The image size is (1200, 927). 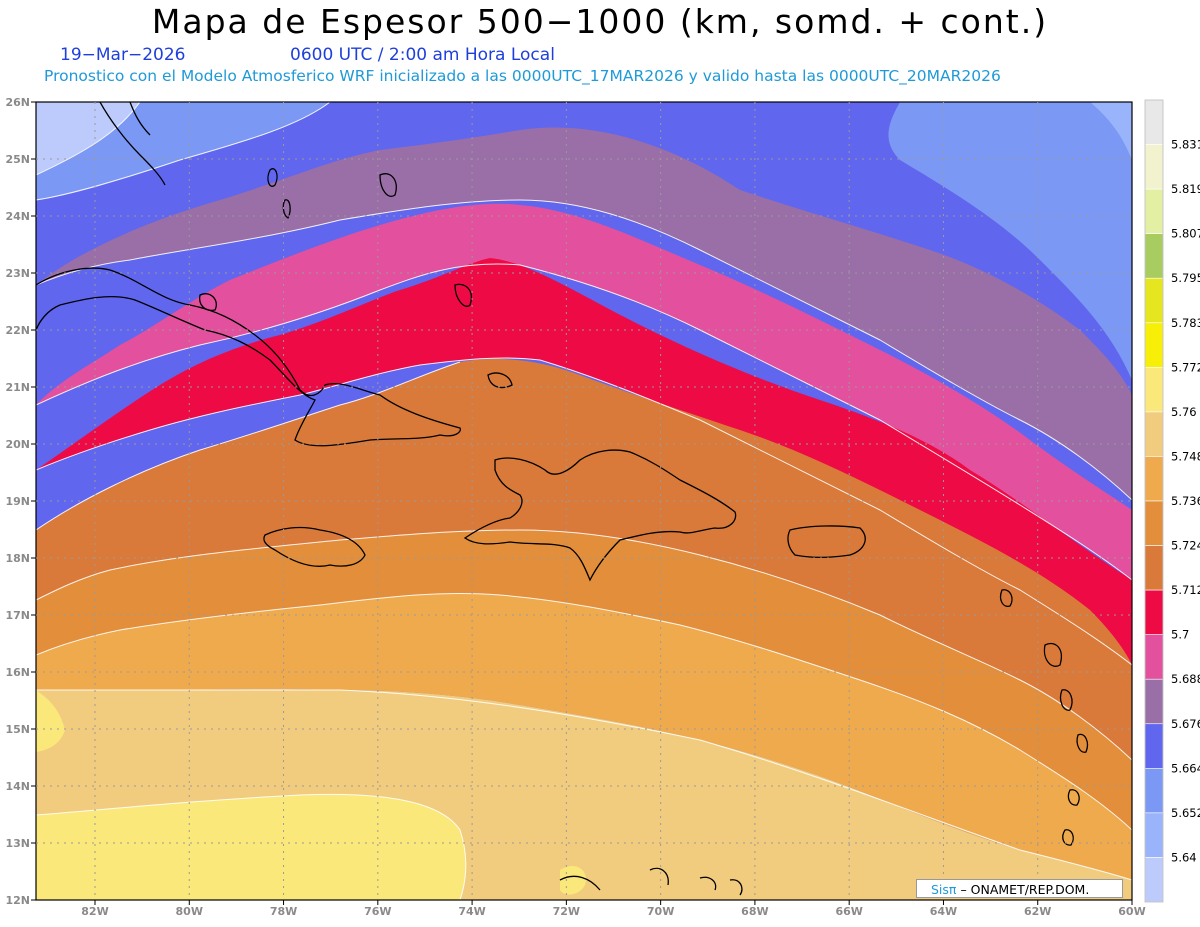 I want to click on colorbar-level-label: 5.831, so click(x=1185, y=145).